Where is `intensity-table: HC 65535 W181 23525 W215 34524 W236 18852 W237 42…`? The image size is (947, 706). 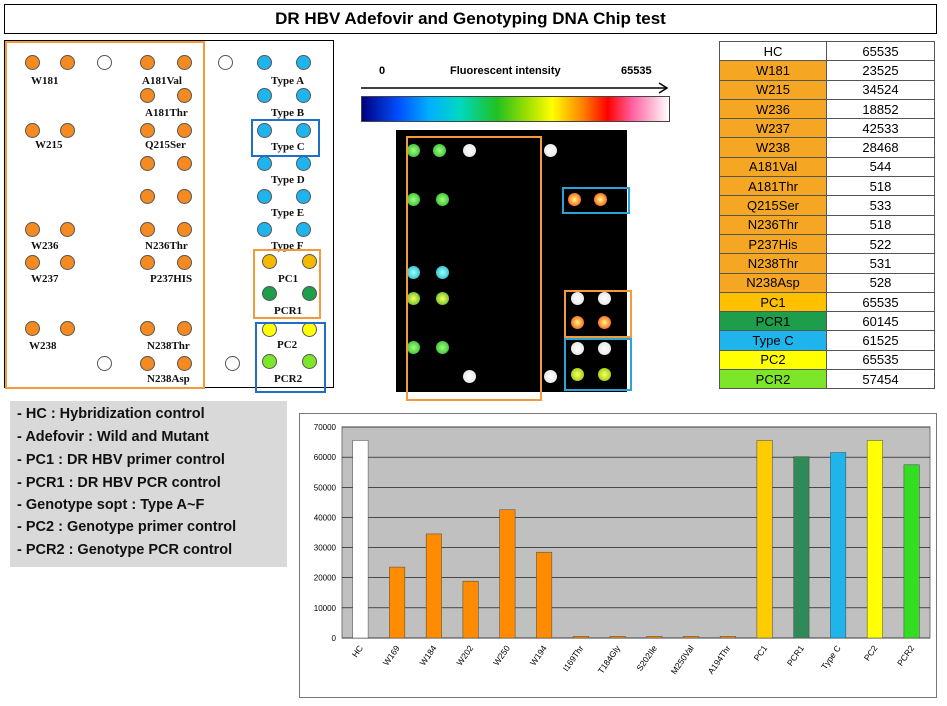 intensity-table: HC 65535 W181 23525 W215 34524 W236 18852 W237 42… is located at coordinates (827, 215).